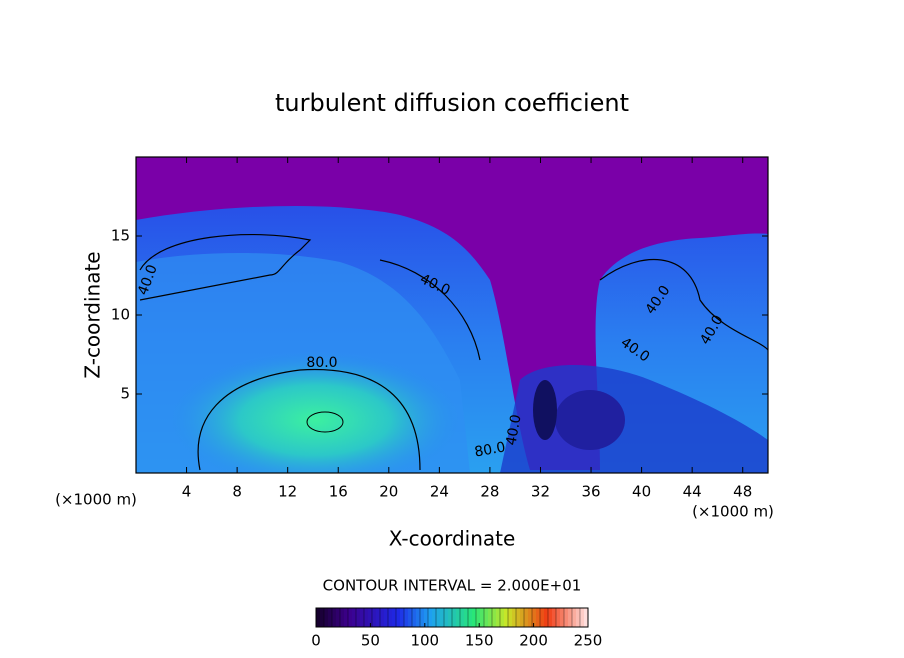 The width and height of the screenshot is (904, 658). I want to click on x-tick-label: 28, so click(489, 492).